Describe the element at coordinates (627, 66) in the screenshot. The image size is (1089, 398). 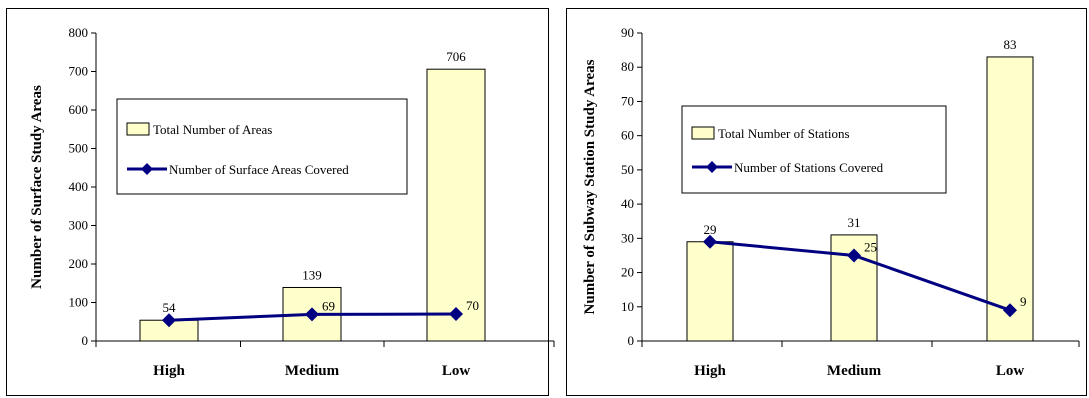
I see `y-tick-label: 80` at that location.